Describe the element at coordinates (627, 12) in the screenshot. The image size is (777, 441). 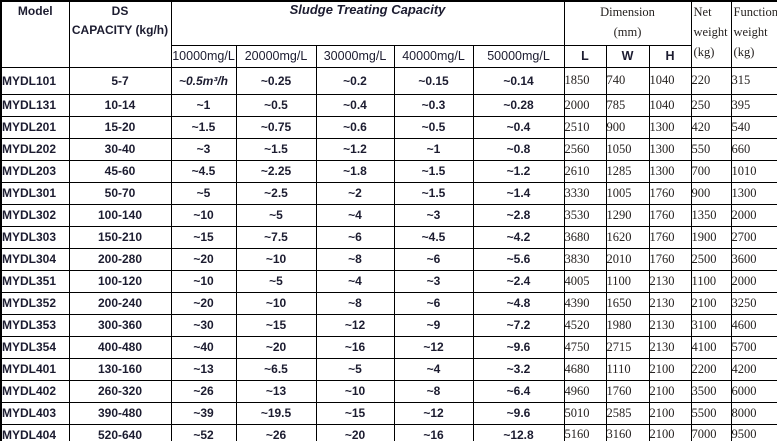
I see `dimension-line1: Dimension` at that location.